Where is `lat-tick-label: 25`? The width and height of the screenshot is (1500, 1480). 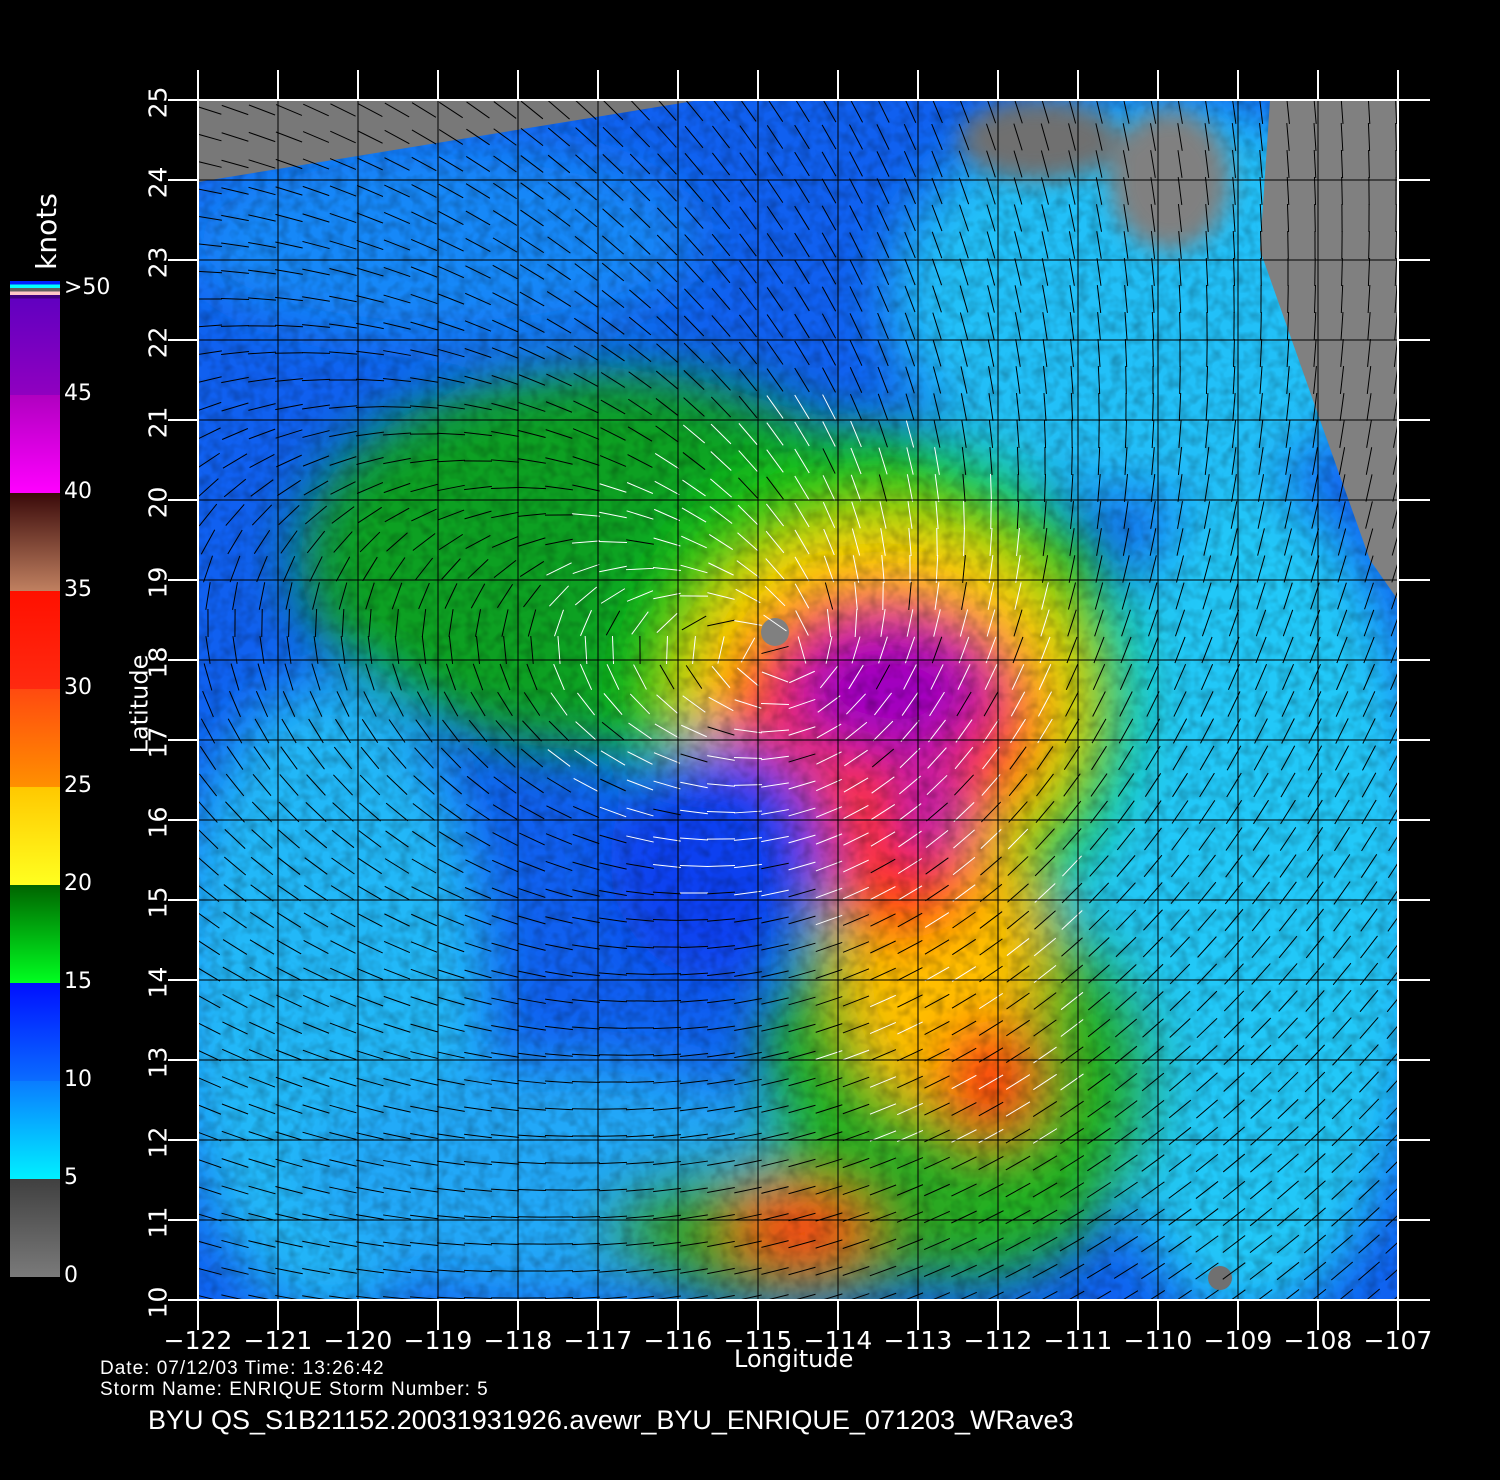 lat-tick-label: 25 is located at coordinates (157, 103).